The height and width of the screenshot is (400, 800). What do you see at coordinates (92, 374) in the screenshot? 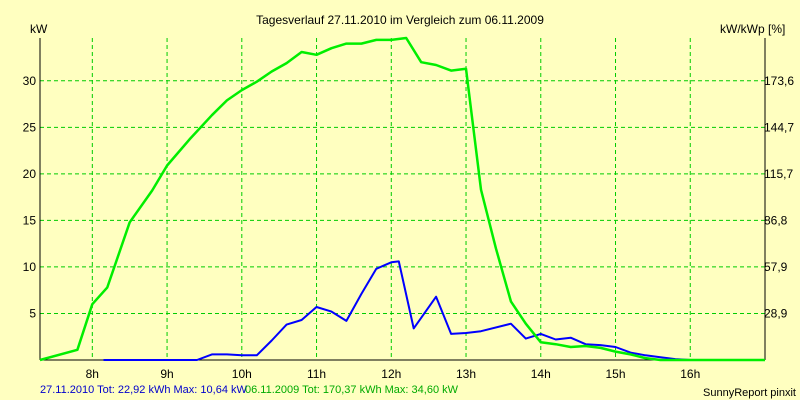
I see `x-tick-label: 8h` at bounding box center [92, 374].